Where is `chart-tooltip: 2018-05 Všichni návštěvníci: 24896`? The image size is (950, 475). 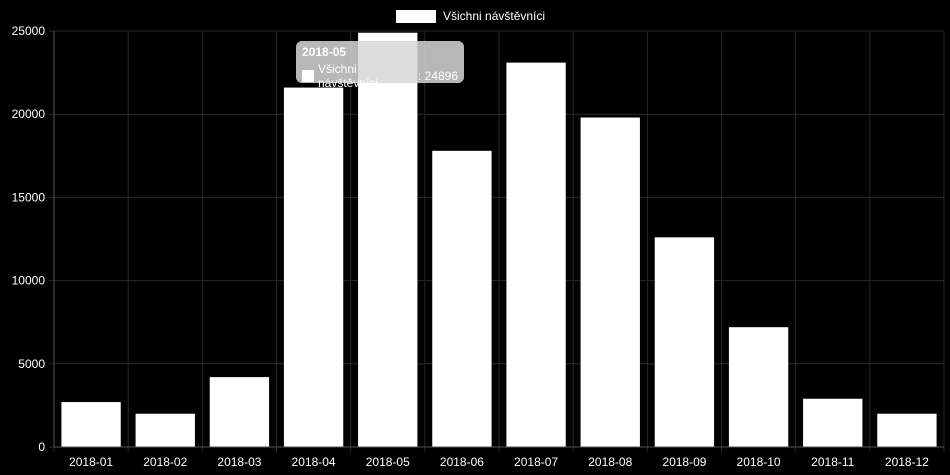
chart-tooltip: 2018-05 Všichni návštěvníci: 24896 is located at coordinates (380, 65).